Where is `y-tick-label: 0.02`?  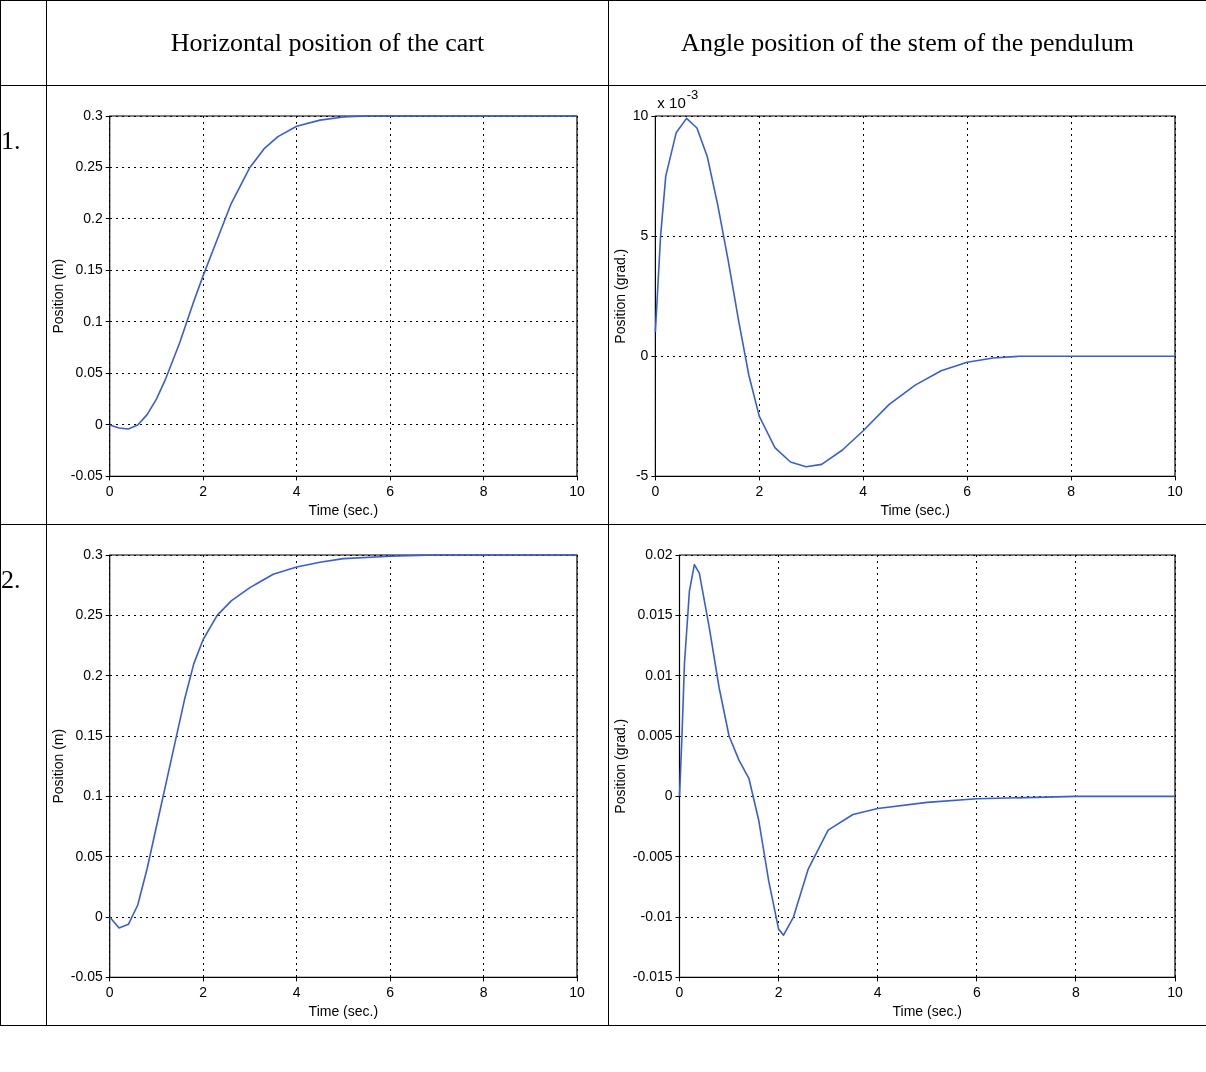
y-tick-label: 0.02 is located at coordinates (659, 553).